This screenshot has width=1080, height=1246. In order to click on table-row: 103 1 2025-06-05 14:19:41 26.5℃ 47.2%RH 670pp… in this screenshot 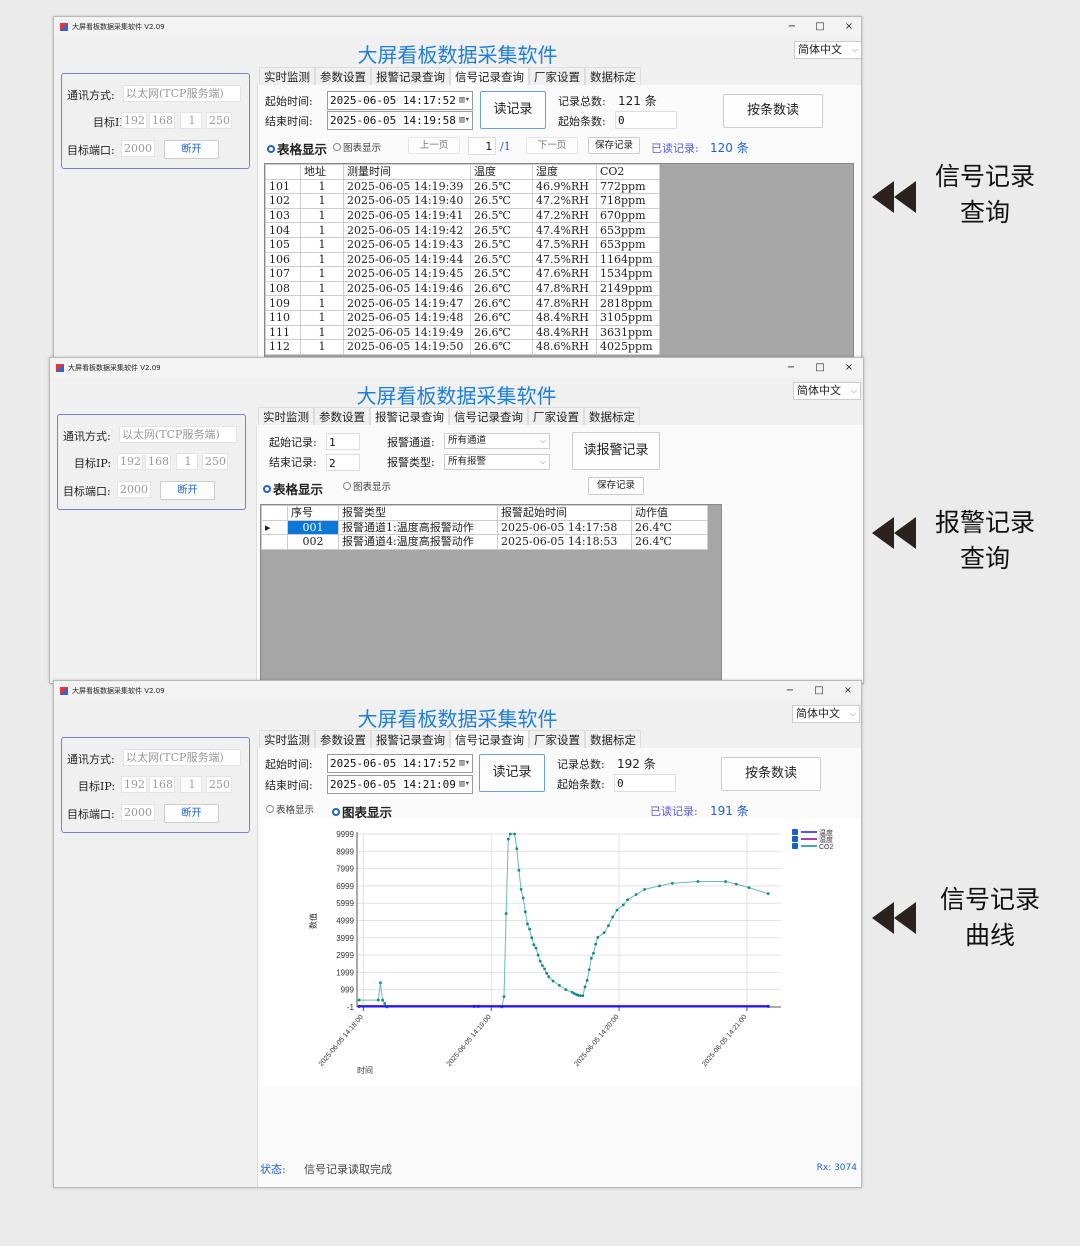, I will do `click(462, 215)`.